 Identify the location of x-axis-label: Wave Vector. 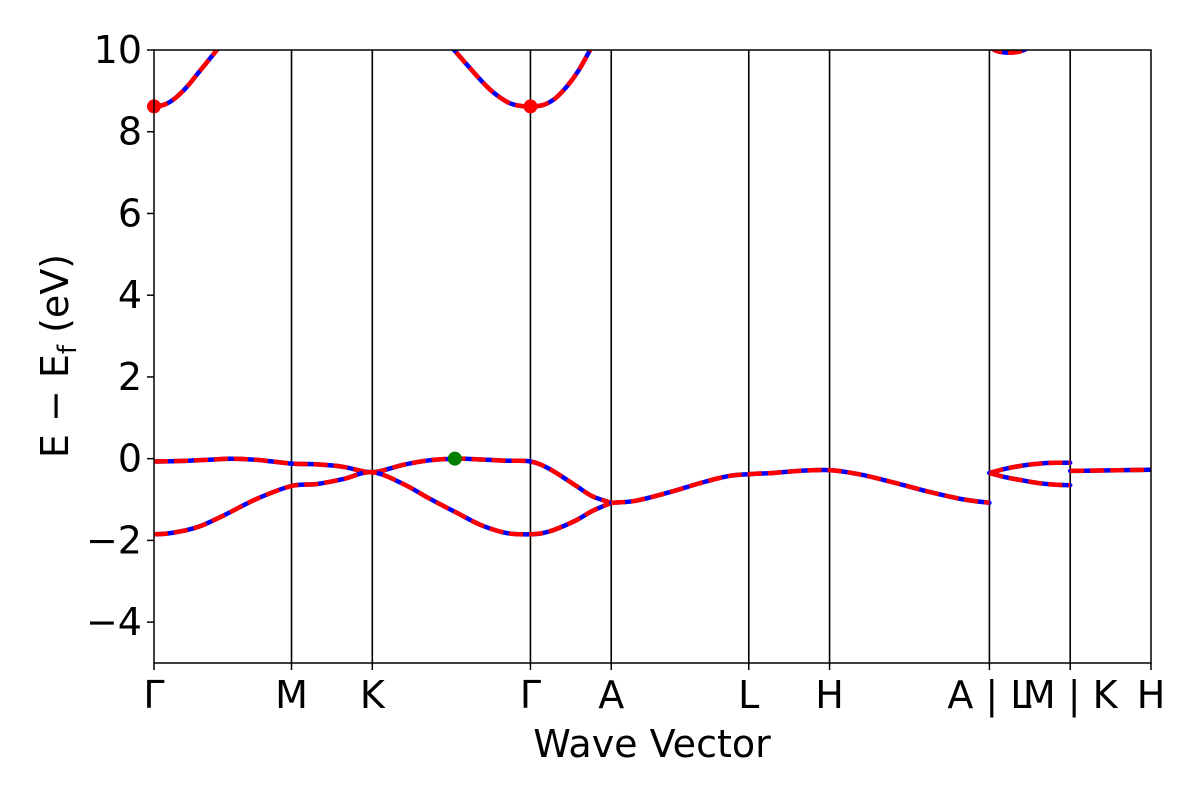
(652, 744).